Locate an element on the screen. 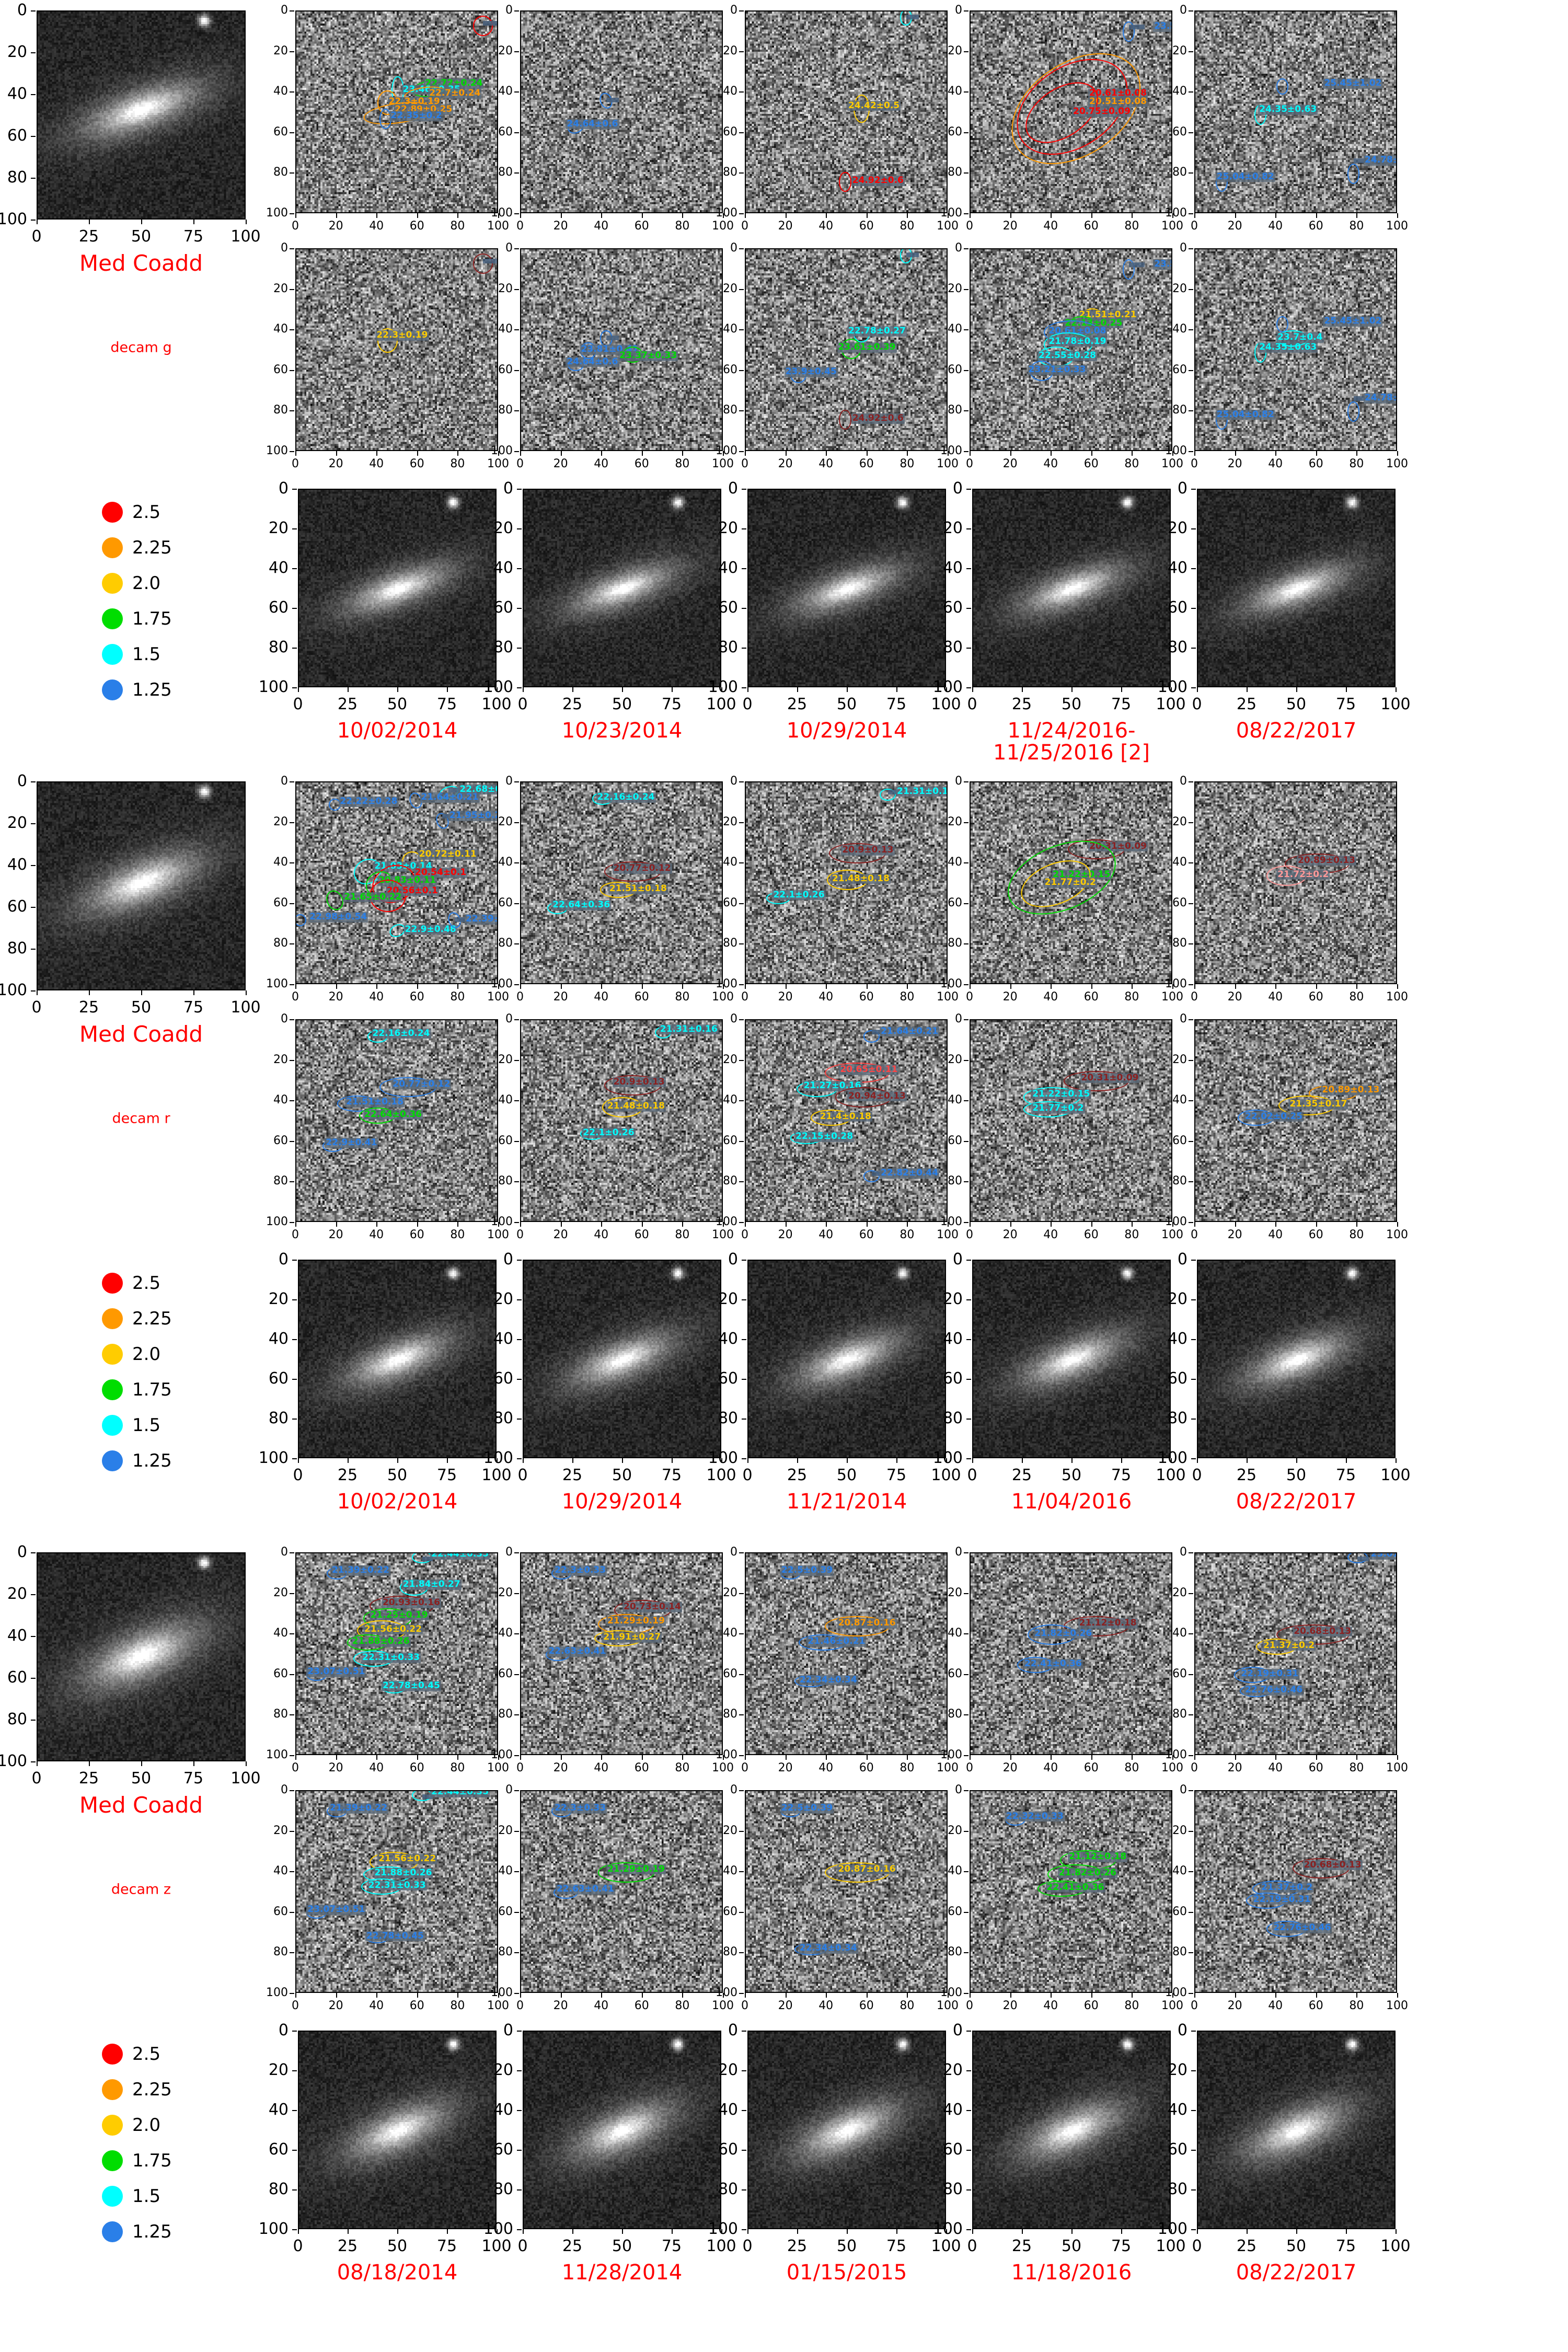  x-tick-label: 60 is located at coordinates (641, 226).